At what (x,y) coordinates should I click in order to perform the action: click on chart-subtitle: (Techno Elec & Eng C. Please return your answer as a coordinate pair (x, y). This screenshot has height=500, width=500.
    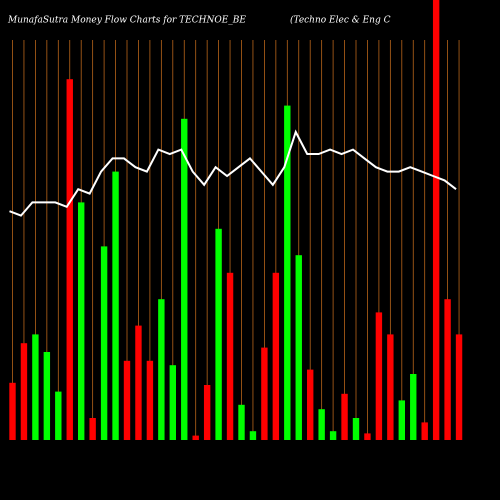
    Looking at the image, I should click on (340, 20).